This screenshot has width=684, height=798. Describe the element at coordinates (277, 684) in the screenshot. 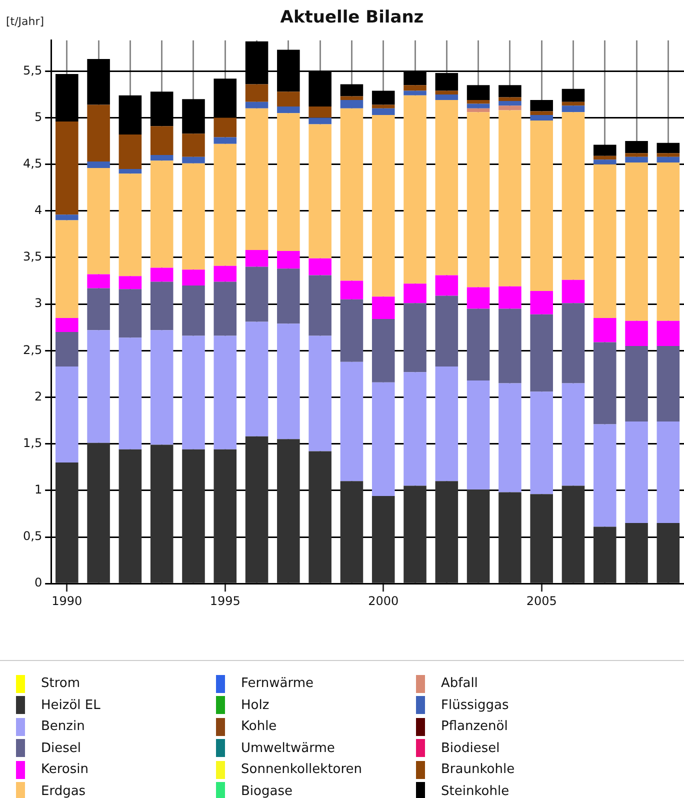

I see `legend-label: Fernwärme` at that location.